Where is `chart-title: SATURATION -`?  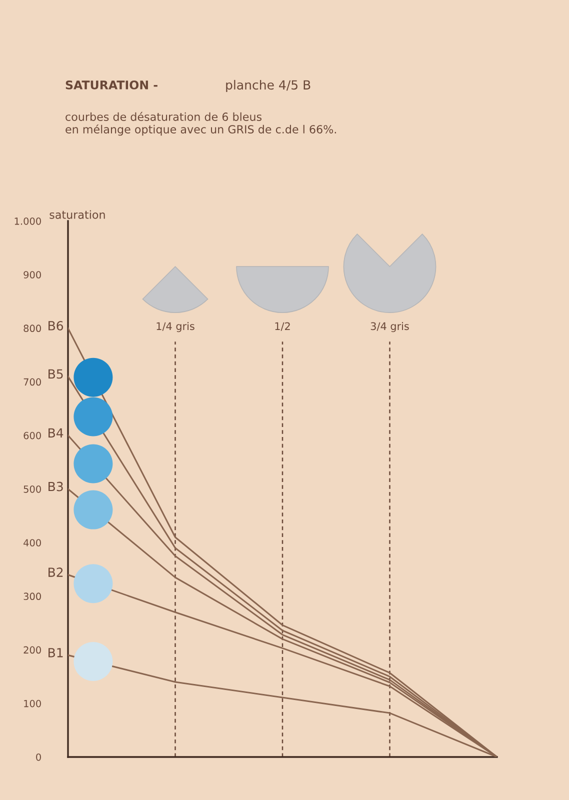
chart-title: SATURATION - is located at coordinates (112, 85).